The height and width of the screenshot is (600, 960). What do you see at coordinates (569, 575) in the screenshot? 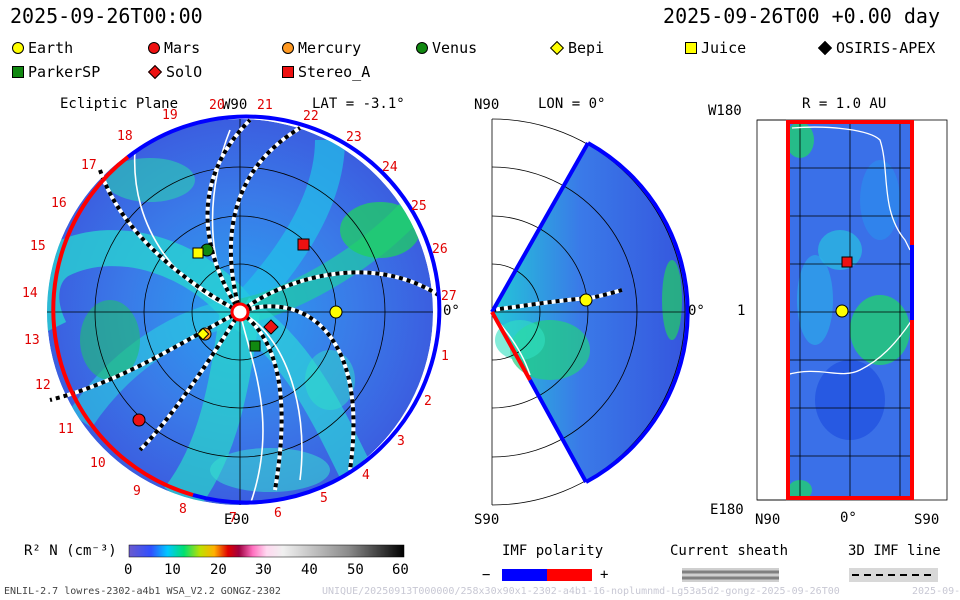
I see `imf-polarity-positive-bar` at bounding box center [569, 575].